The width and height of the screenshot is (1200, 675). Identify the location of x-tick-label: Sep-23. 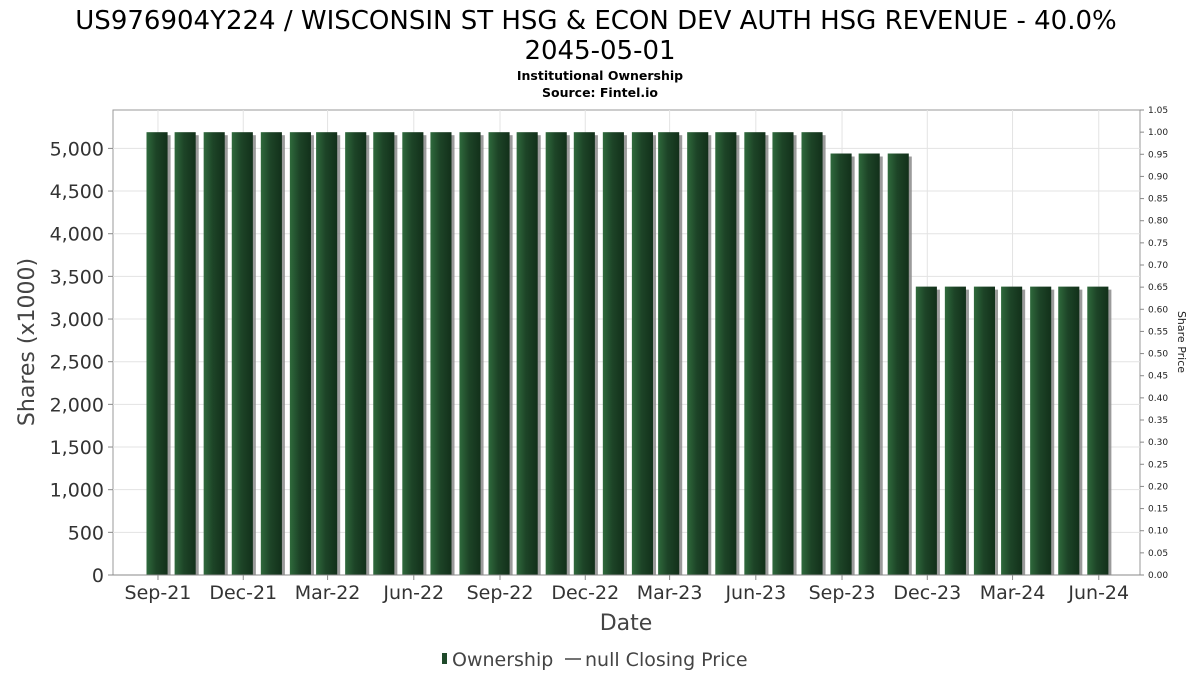
(842, 593).